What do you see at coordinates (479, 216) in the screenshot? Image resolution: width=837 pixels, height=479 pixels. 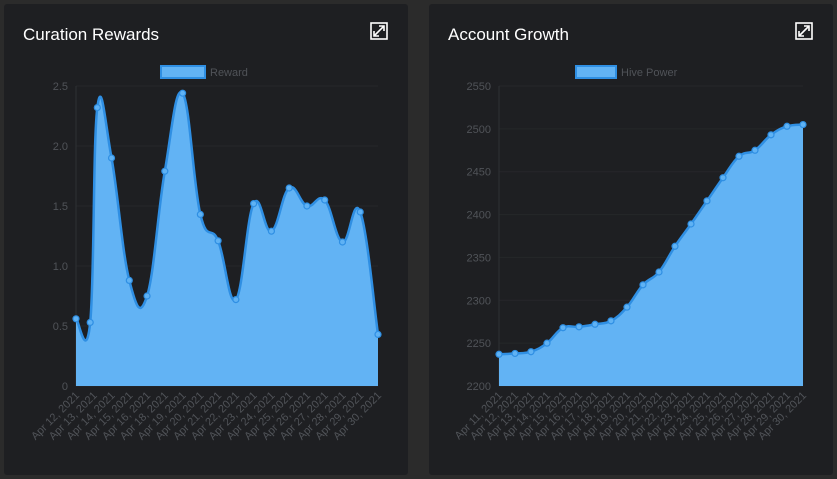 I see `y-tick-label: 2400` at bounding box center [479, 216].